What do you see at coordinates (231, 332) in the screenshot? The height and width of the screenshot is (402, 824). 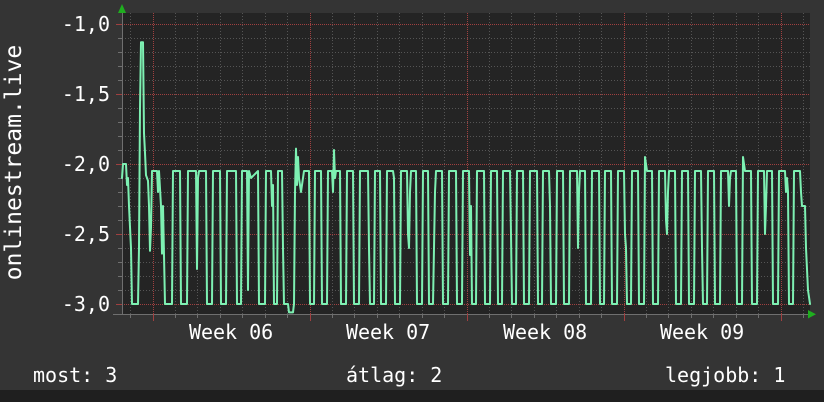 I see `x-axis-week-label: Week 06` at bounding box center [231, 332].